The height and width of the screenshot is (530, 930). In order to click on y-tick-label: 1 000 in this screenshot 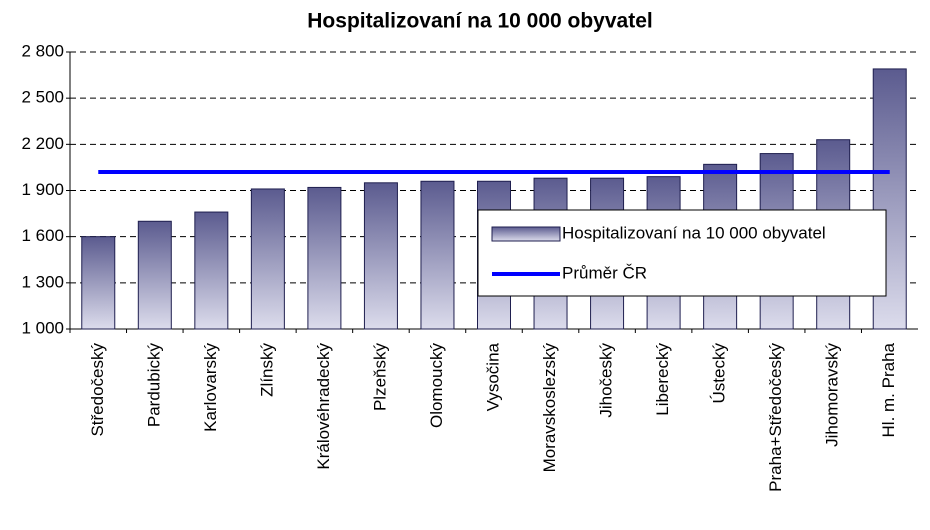, I will do `click(42, 327)`.